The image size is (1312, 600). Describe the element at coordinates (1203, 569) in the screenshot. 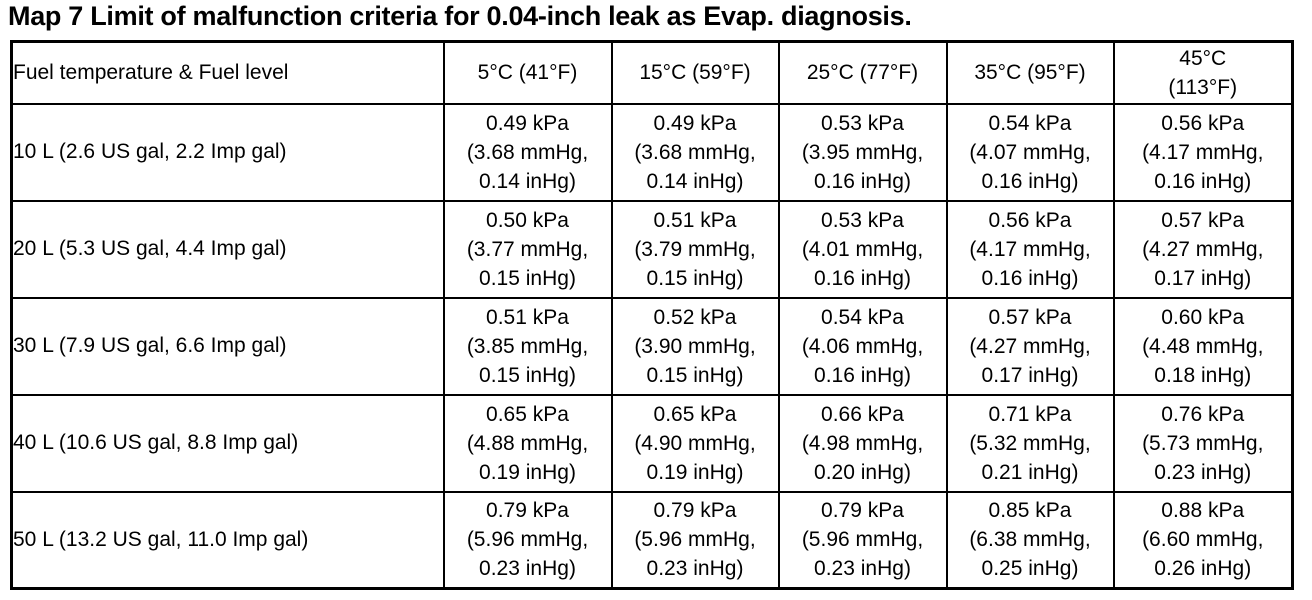

I see `pressure-value-line: 0.26 inHg)` at that location.